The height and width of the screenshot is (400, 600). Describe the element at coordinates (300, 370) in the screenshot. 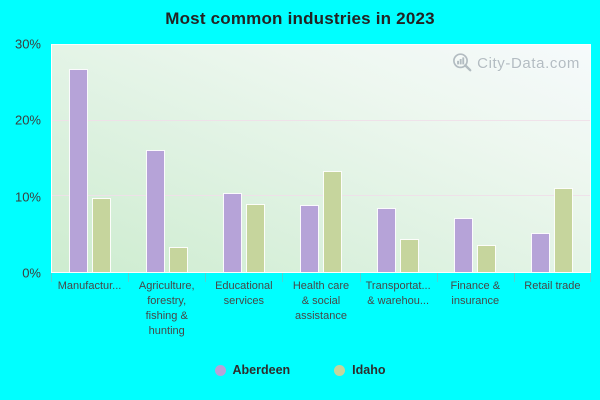

I see `legend: Aberdeen Idaho` at that location.